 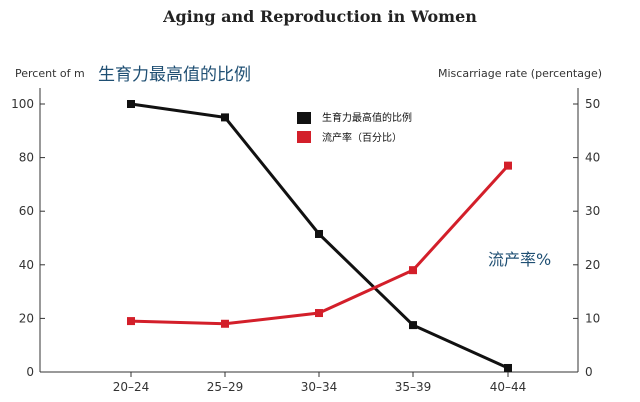 I want to click on right-tick-label: 50, so click(x=592, y=104).